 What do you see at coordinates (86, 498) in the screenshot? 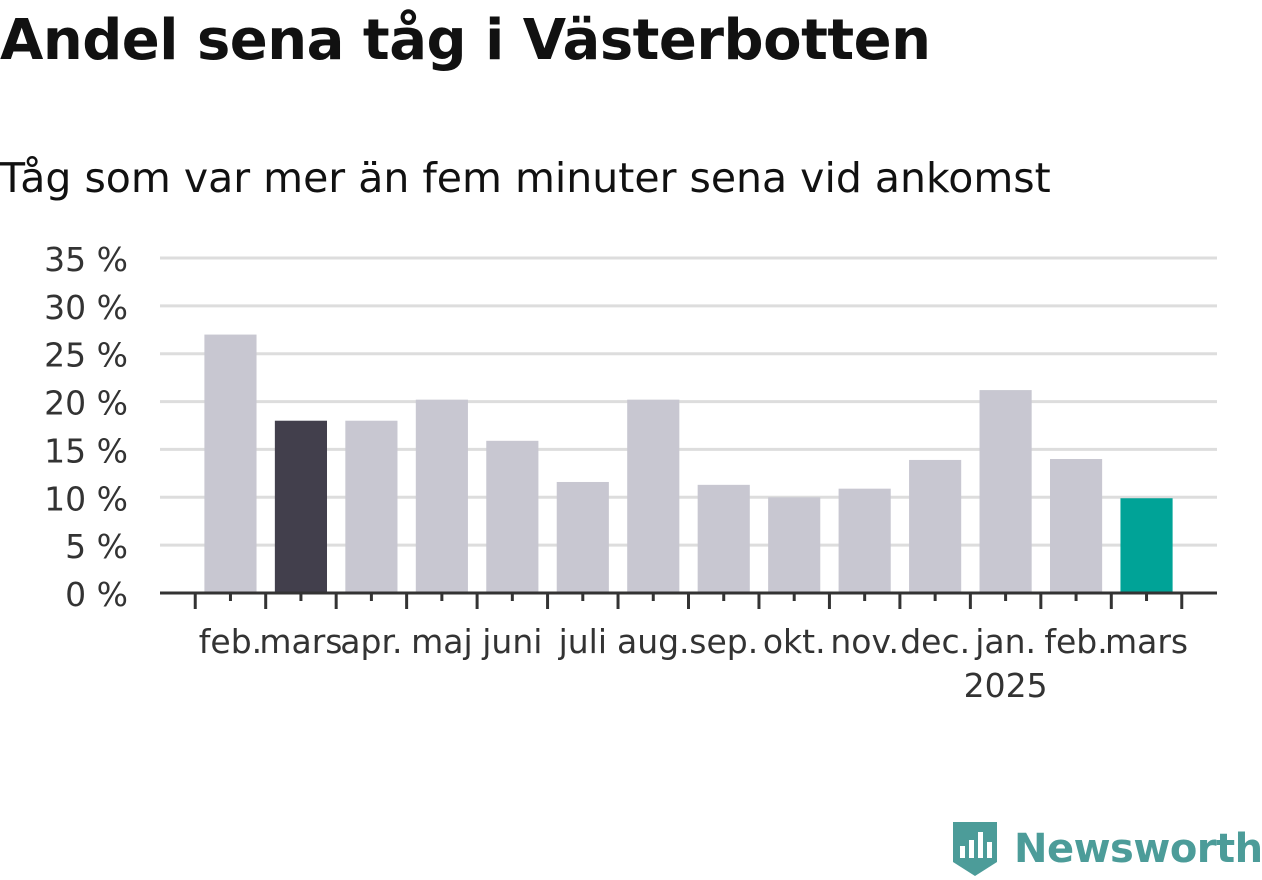
I see `y-tick-label: 10 %` at bounding box center [86, 498].